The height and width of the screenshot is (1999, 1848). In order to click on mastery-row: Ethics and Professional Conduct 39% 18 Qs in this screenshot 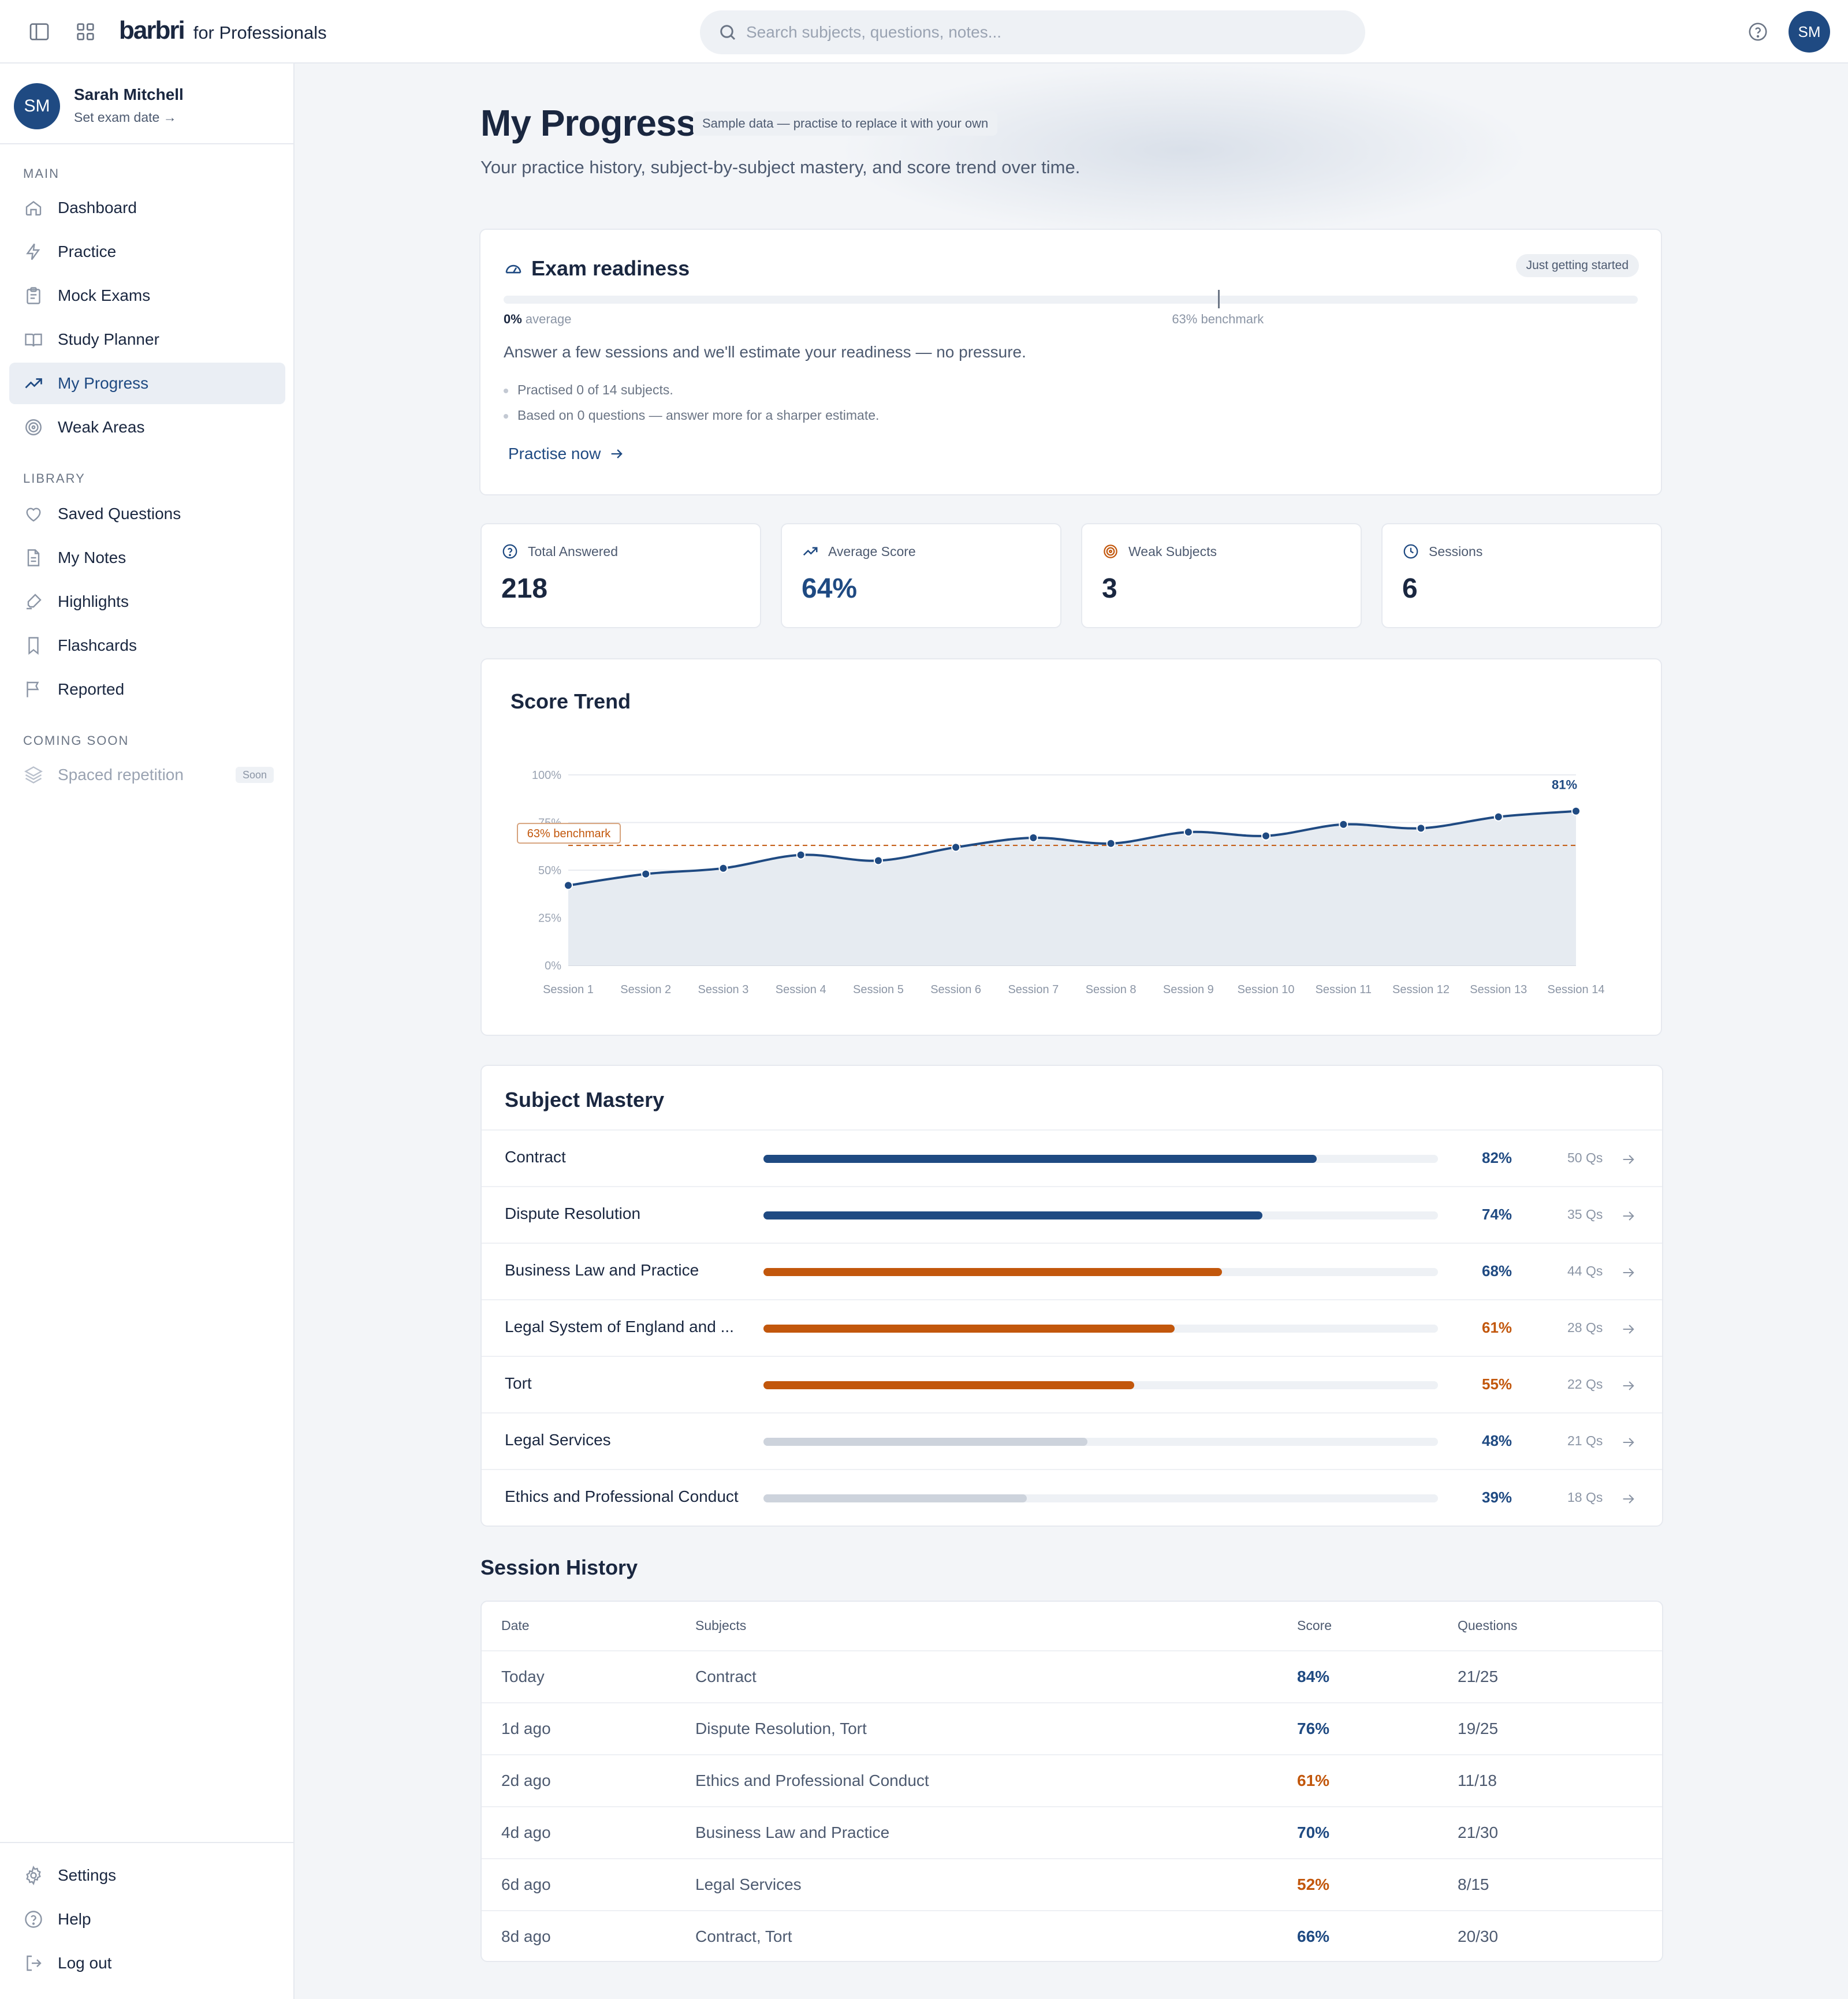, I will do `click(1072, 1498)`.